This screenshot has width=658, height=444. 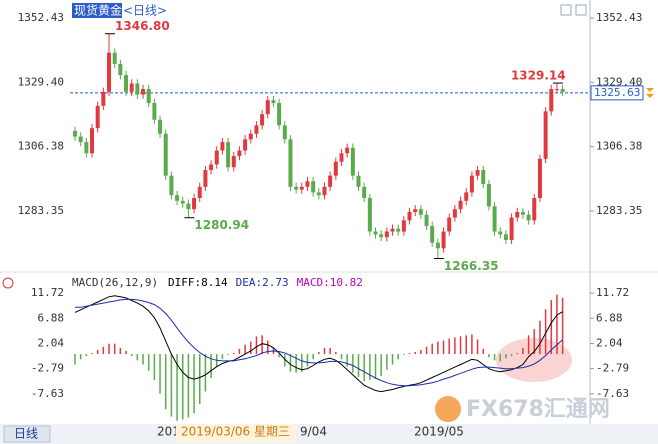 I want to click on macd-legend-label: DIFF:, so click(x=184, y=282).